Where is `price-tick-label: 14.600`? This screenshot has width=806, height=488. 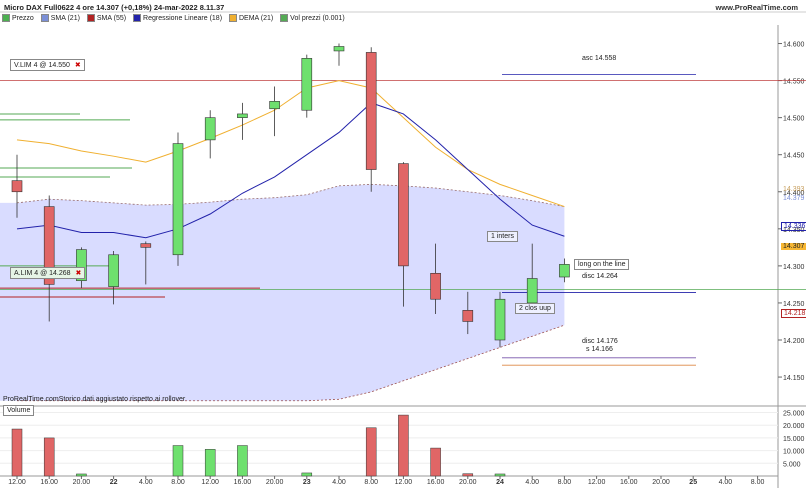
price-tick-label: 14.600 is located at coordinates (794, 45).